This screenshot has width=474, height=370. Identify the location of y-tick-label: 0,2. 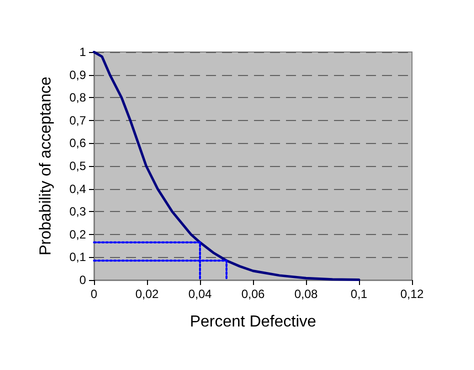
(77, 234).